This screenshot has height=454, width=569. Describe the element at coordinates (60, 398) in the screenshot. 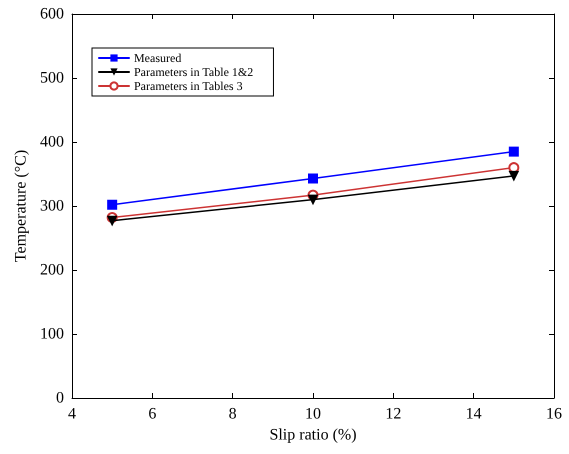

I see `y-tick-label: 0` at that location.